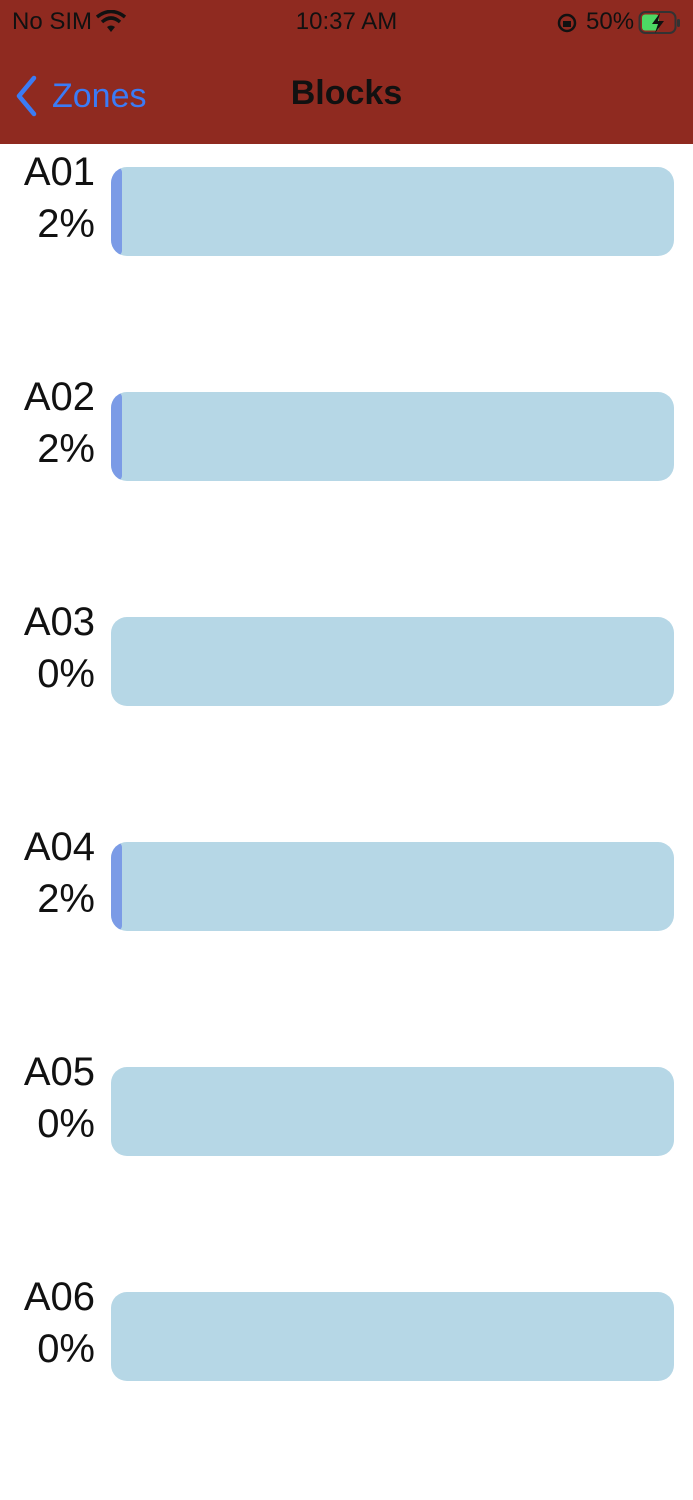 This screenshot has height=1500, width=693. What do you see at coordinates (59, 622) in the screenshot?
I see `block-name: A03` at bounding box center [59, 622].